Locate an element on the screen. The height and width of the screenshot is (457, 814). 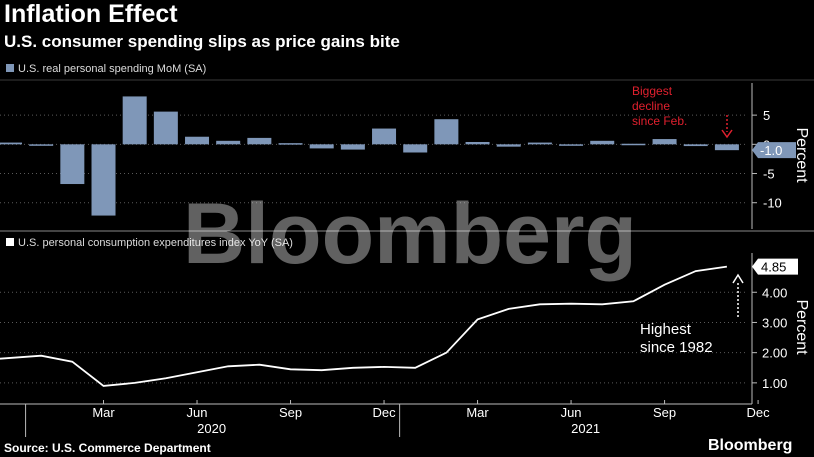
spending-y-tick-label: -5 is located at coordinates (769, 174).